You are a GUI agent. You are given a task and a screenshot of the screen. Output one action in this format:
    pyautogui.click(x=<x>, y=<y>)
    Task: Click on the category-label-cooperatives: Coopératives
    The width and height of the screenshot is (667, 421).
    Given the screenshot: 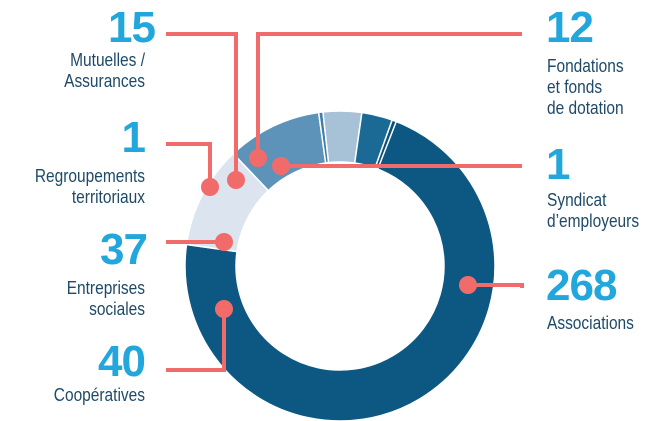 What is the action you would take?
    pyautogui.click(x=90, y=395)
    